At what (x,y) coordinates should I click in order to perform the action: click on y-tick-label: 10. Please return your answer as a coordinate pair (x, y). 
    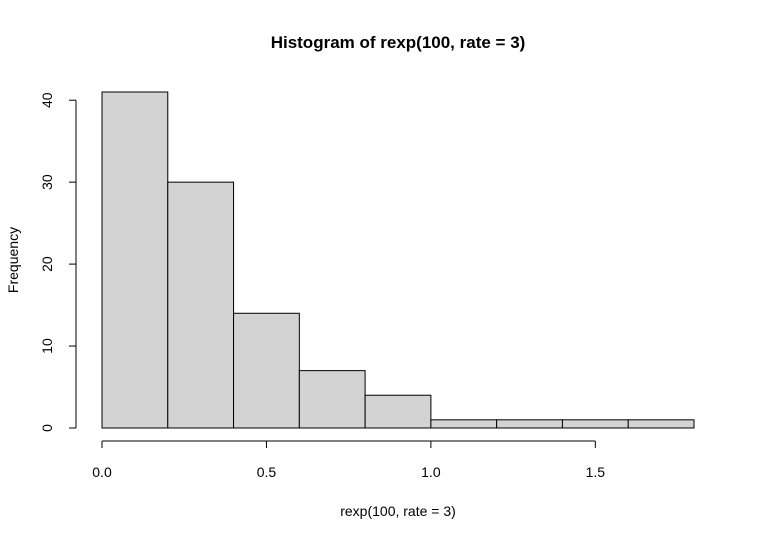
    Looking at the image, I should click on (47, 346).